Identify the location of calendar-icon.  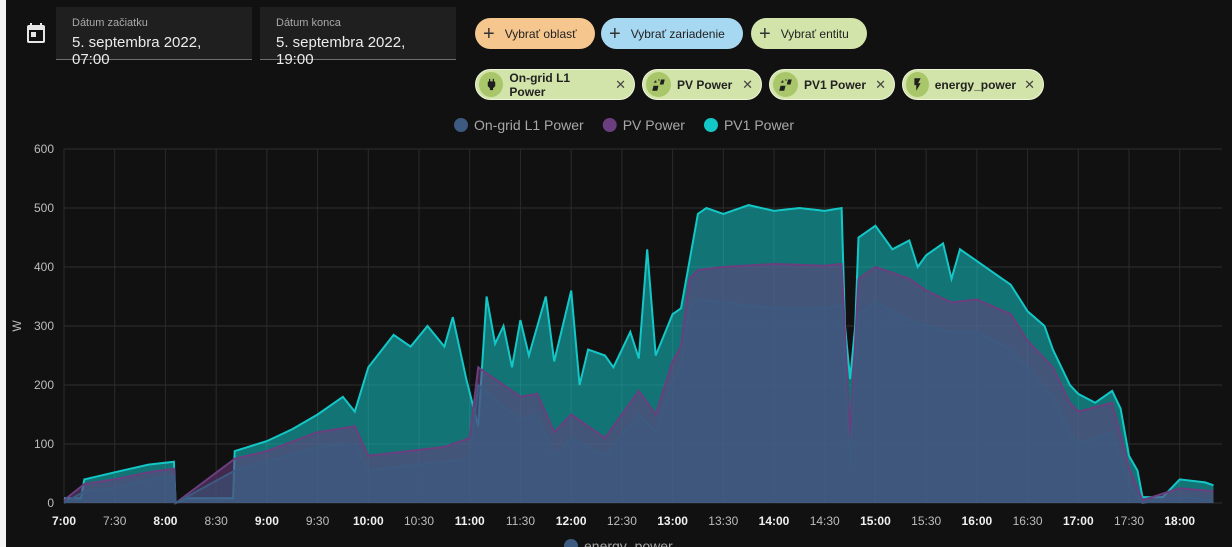
(36, 34).